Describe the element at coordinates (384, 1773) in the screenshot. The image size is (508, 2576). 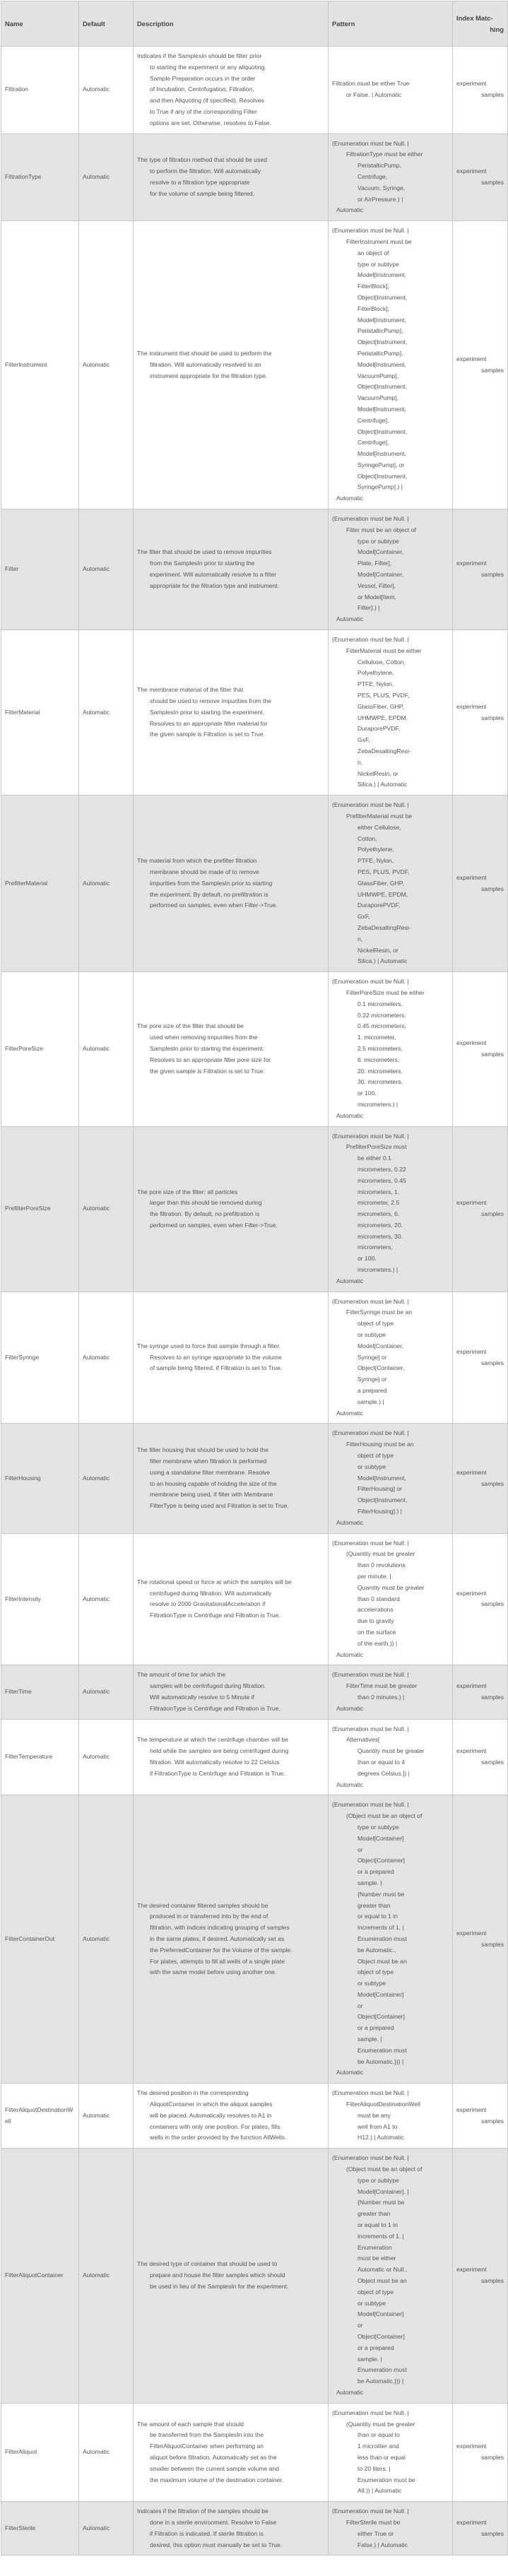
I see `pattern-line: degrees Celsius.]) |` at that location.